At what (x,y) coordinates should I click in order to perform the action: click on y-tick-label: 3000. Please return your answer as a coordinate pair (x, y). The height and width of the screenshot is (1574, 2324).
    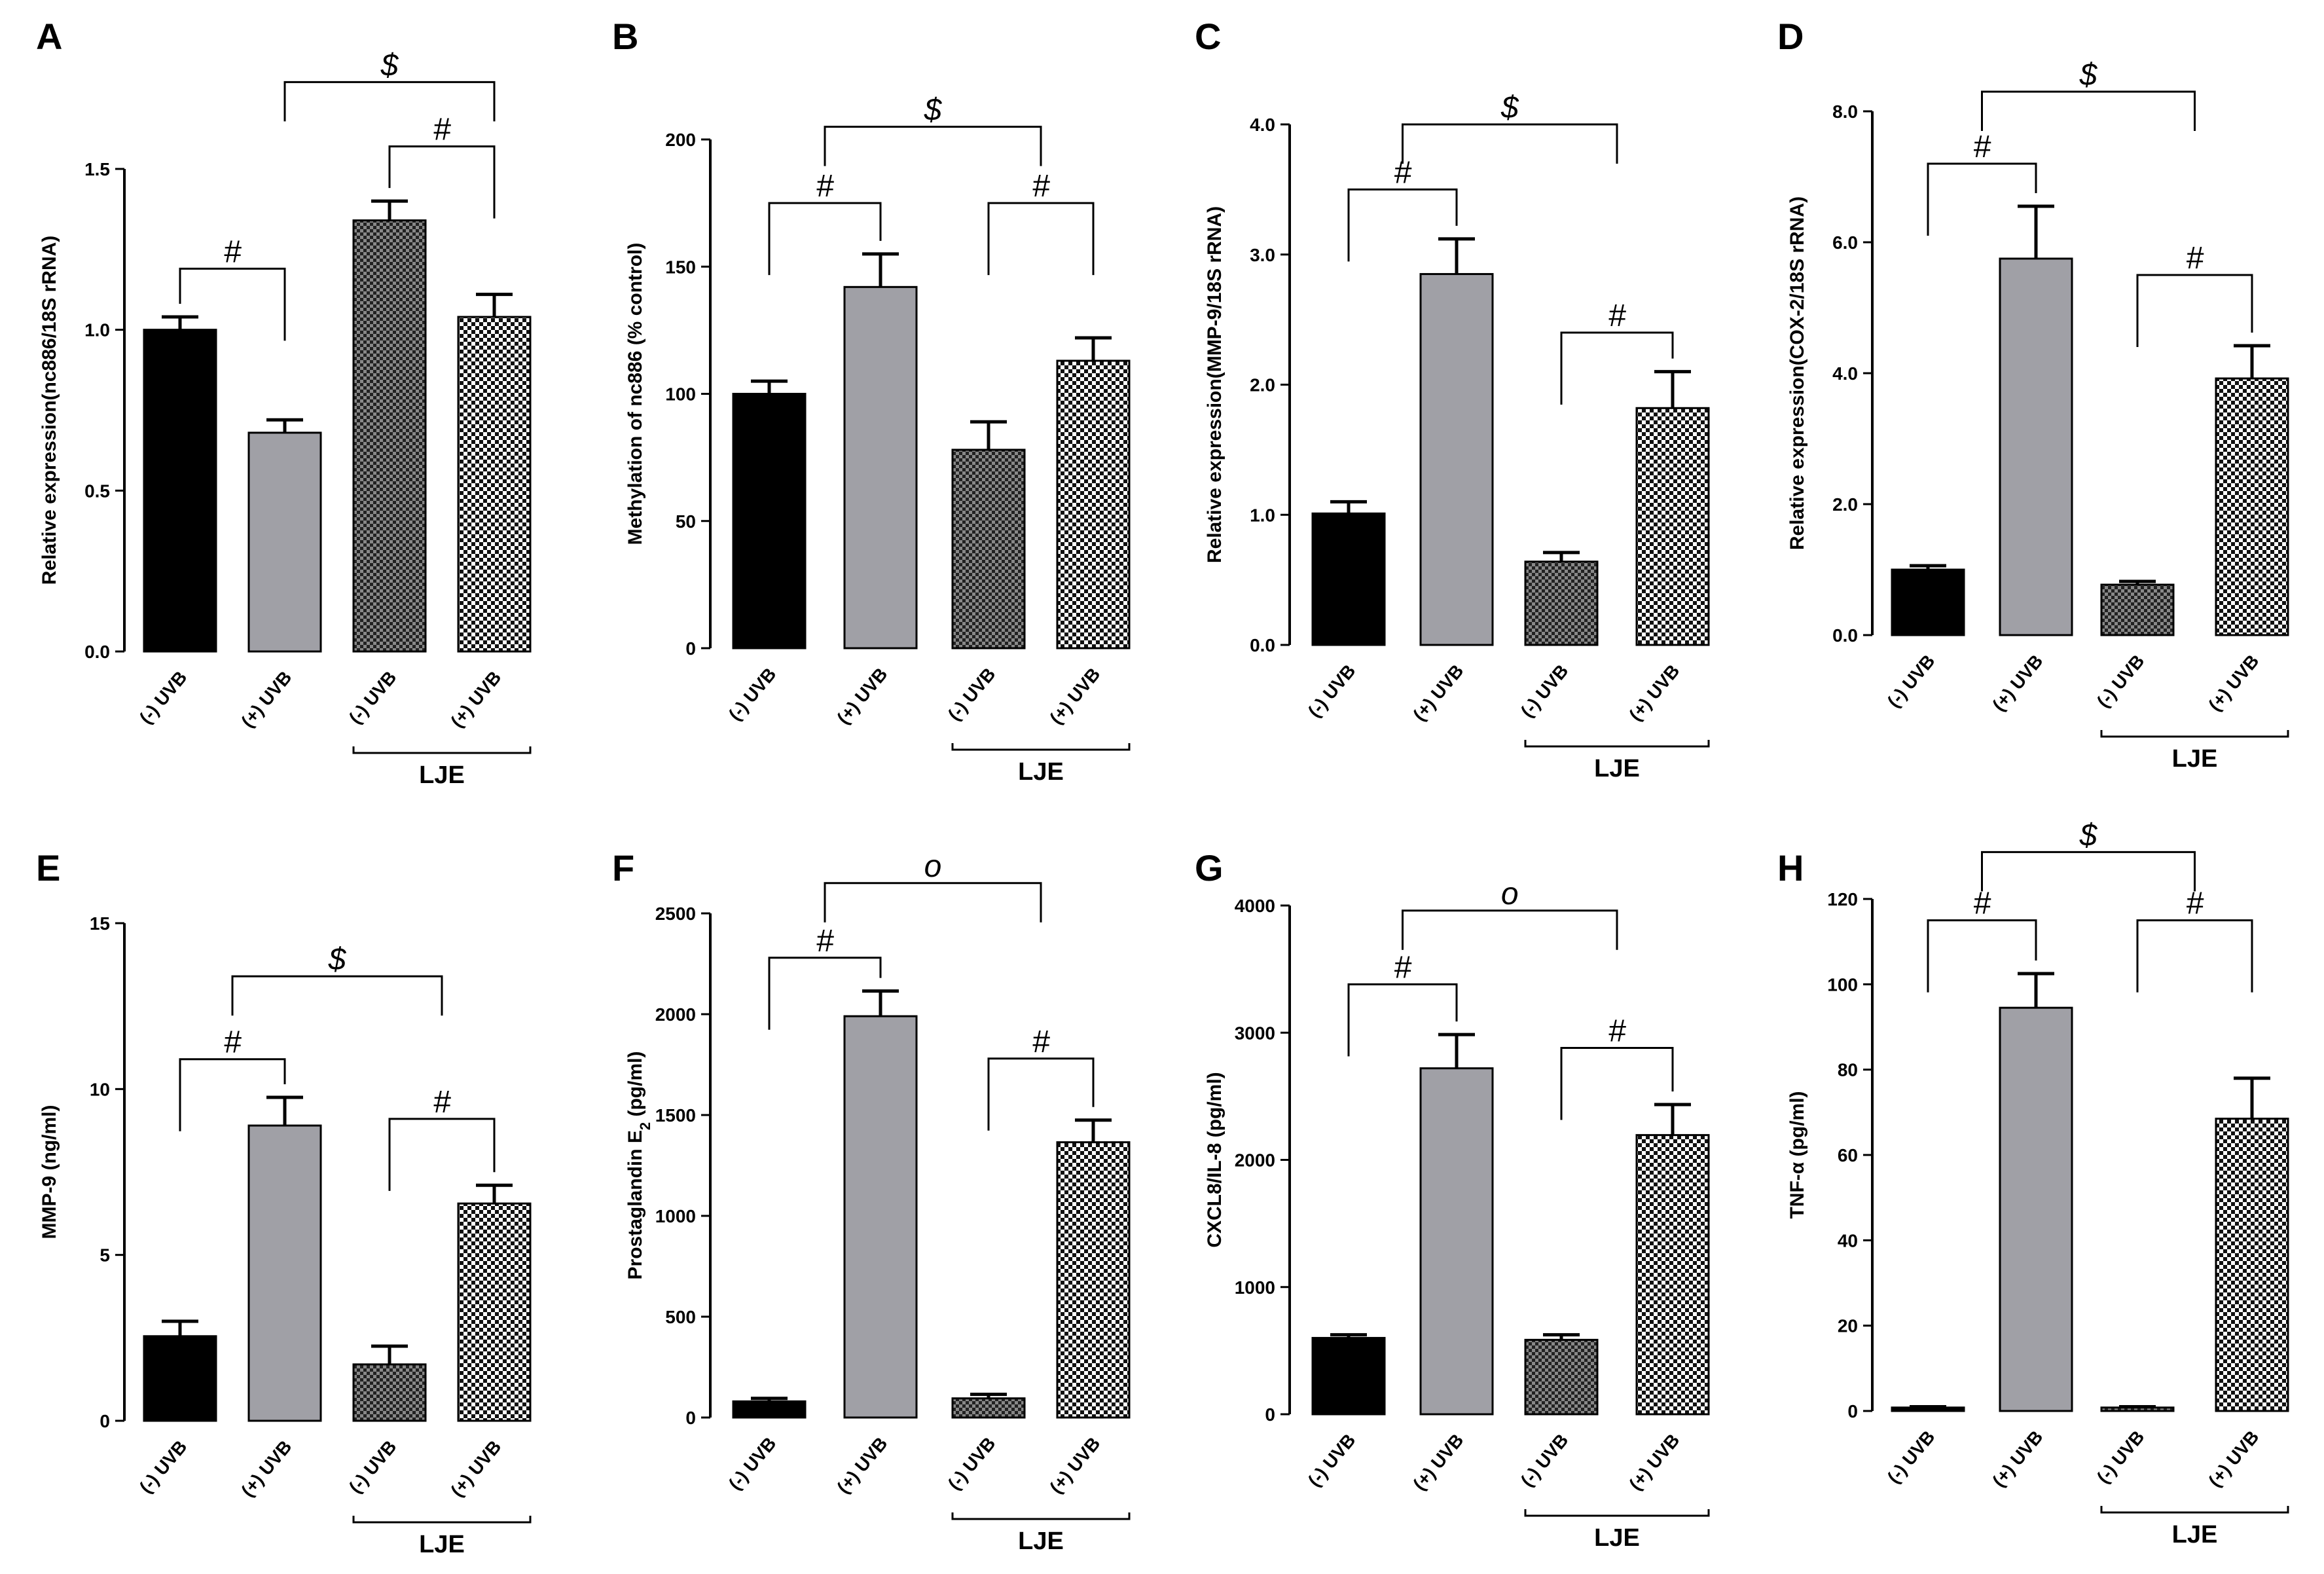
    Looking at the image, I should click on (1255, 1033).